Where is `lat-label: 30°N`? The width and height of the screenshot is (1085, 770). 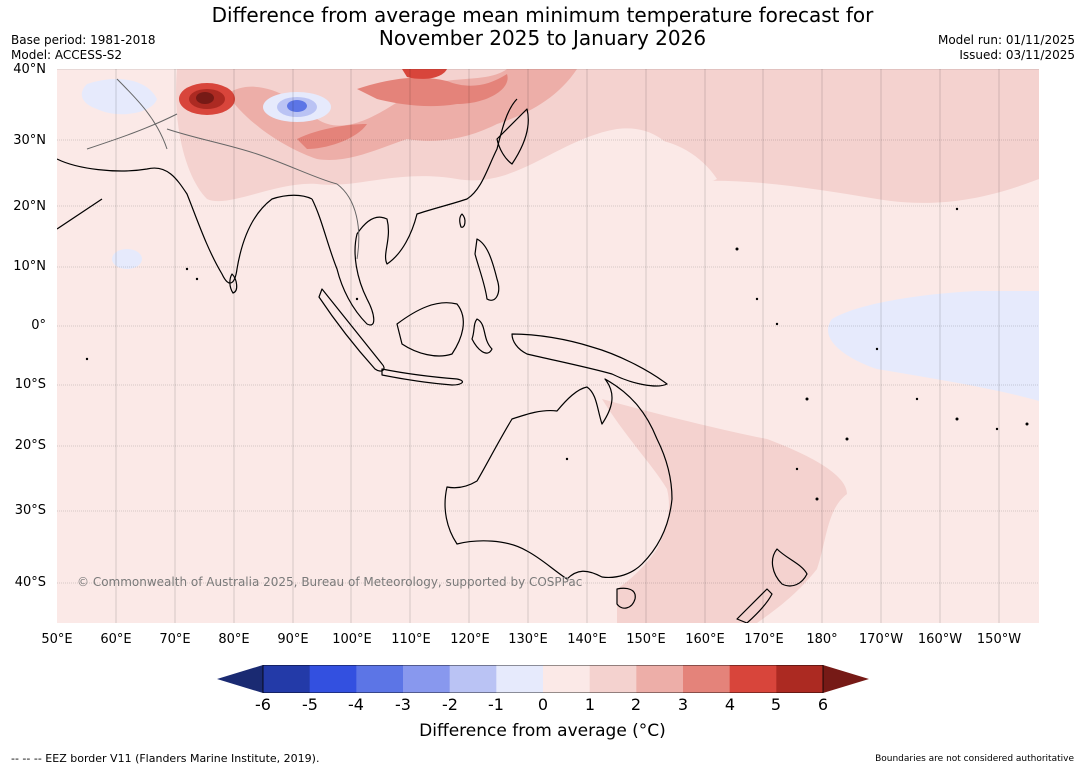
lat-label: 30°N is located at coordinates (29, 140).